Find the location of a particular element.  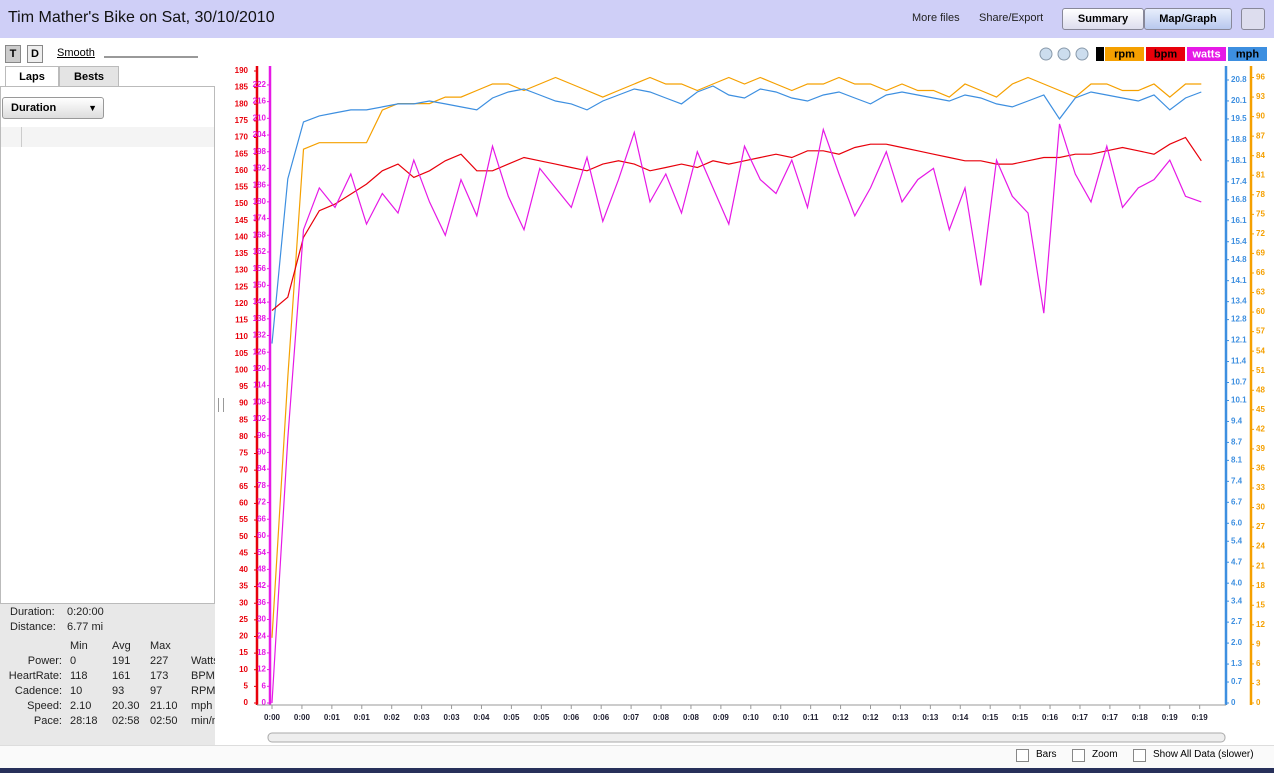

y-tick-label: 6.7 is located at coordinates (1237, 501).